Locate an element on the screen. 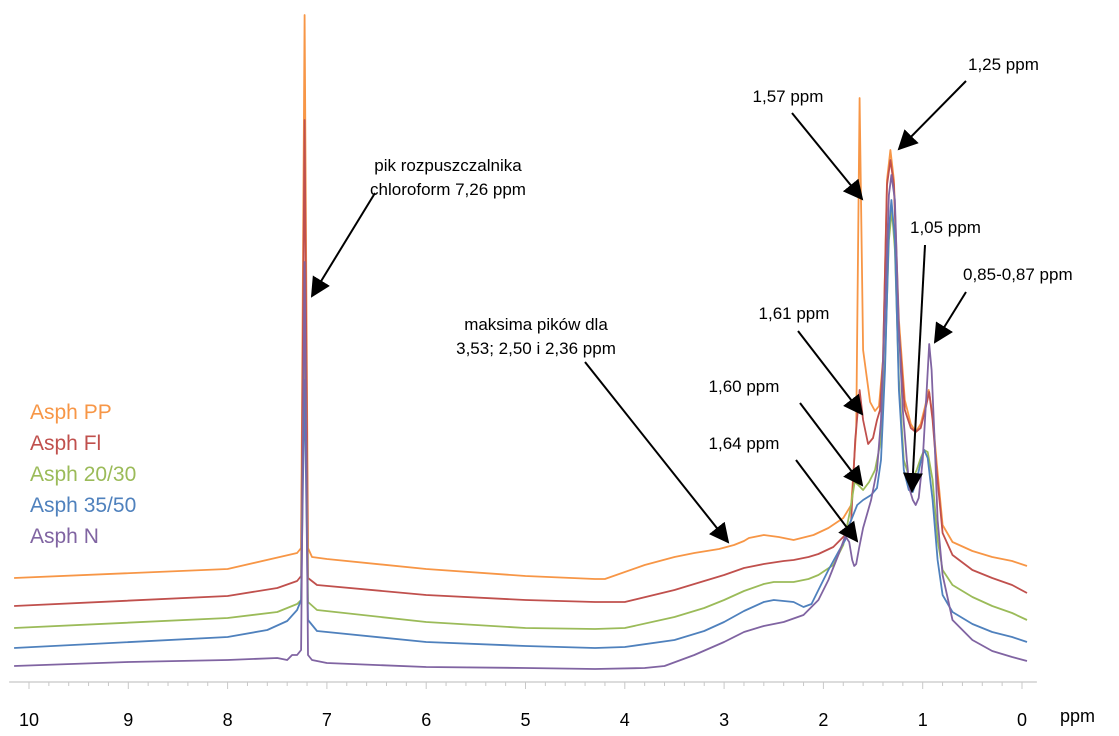 The width and height of the screenshot is (1119, 736). annotation-label: 1,64 ppm is located at coordinates (744, 443).